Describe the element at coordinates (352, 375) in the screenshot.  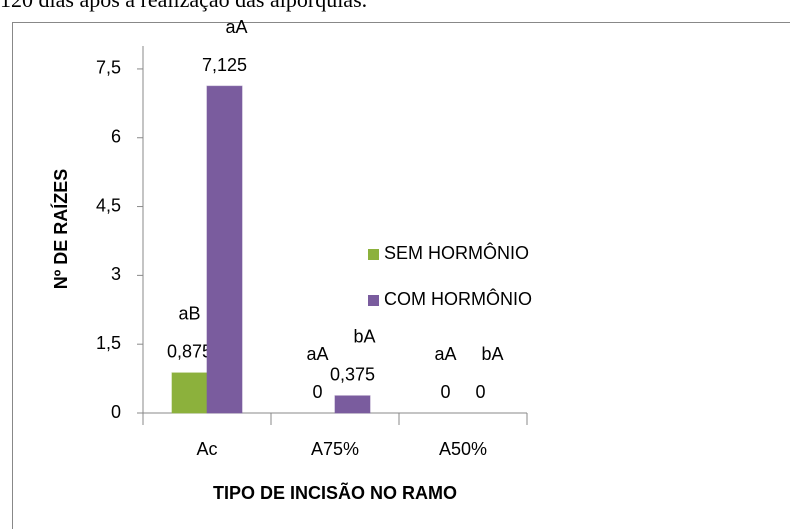
I see `value-label: 0,375` at that location.